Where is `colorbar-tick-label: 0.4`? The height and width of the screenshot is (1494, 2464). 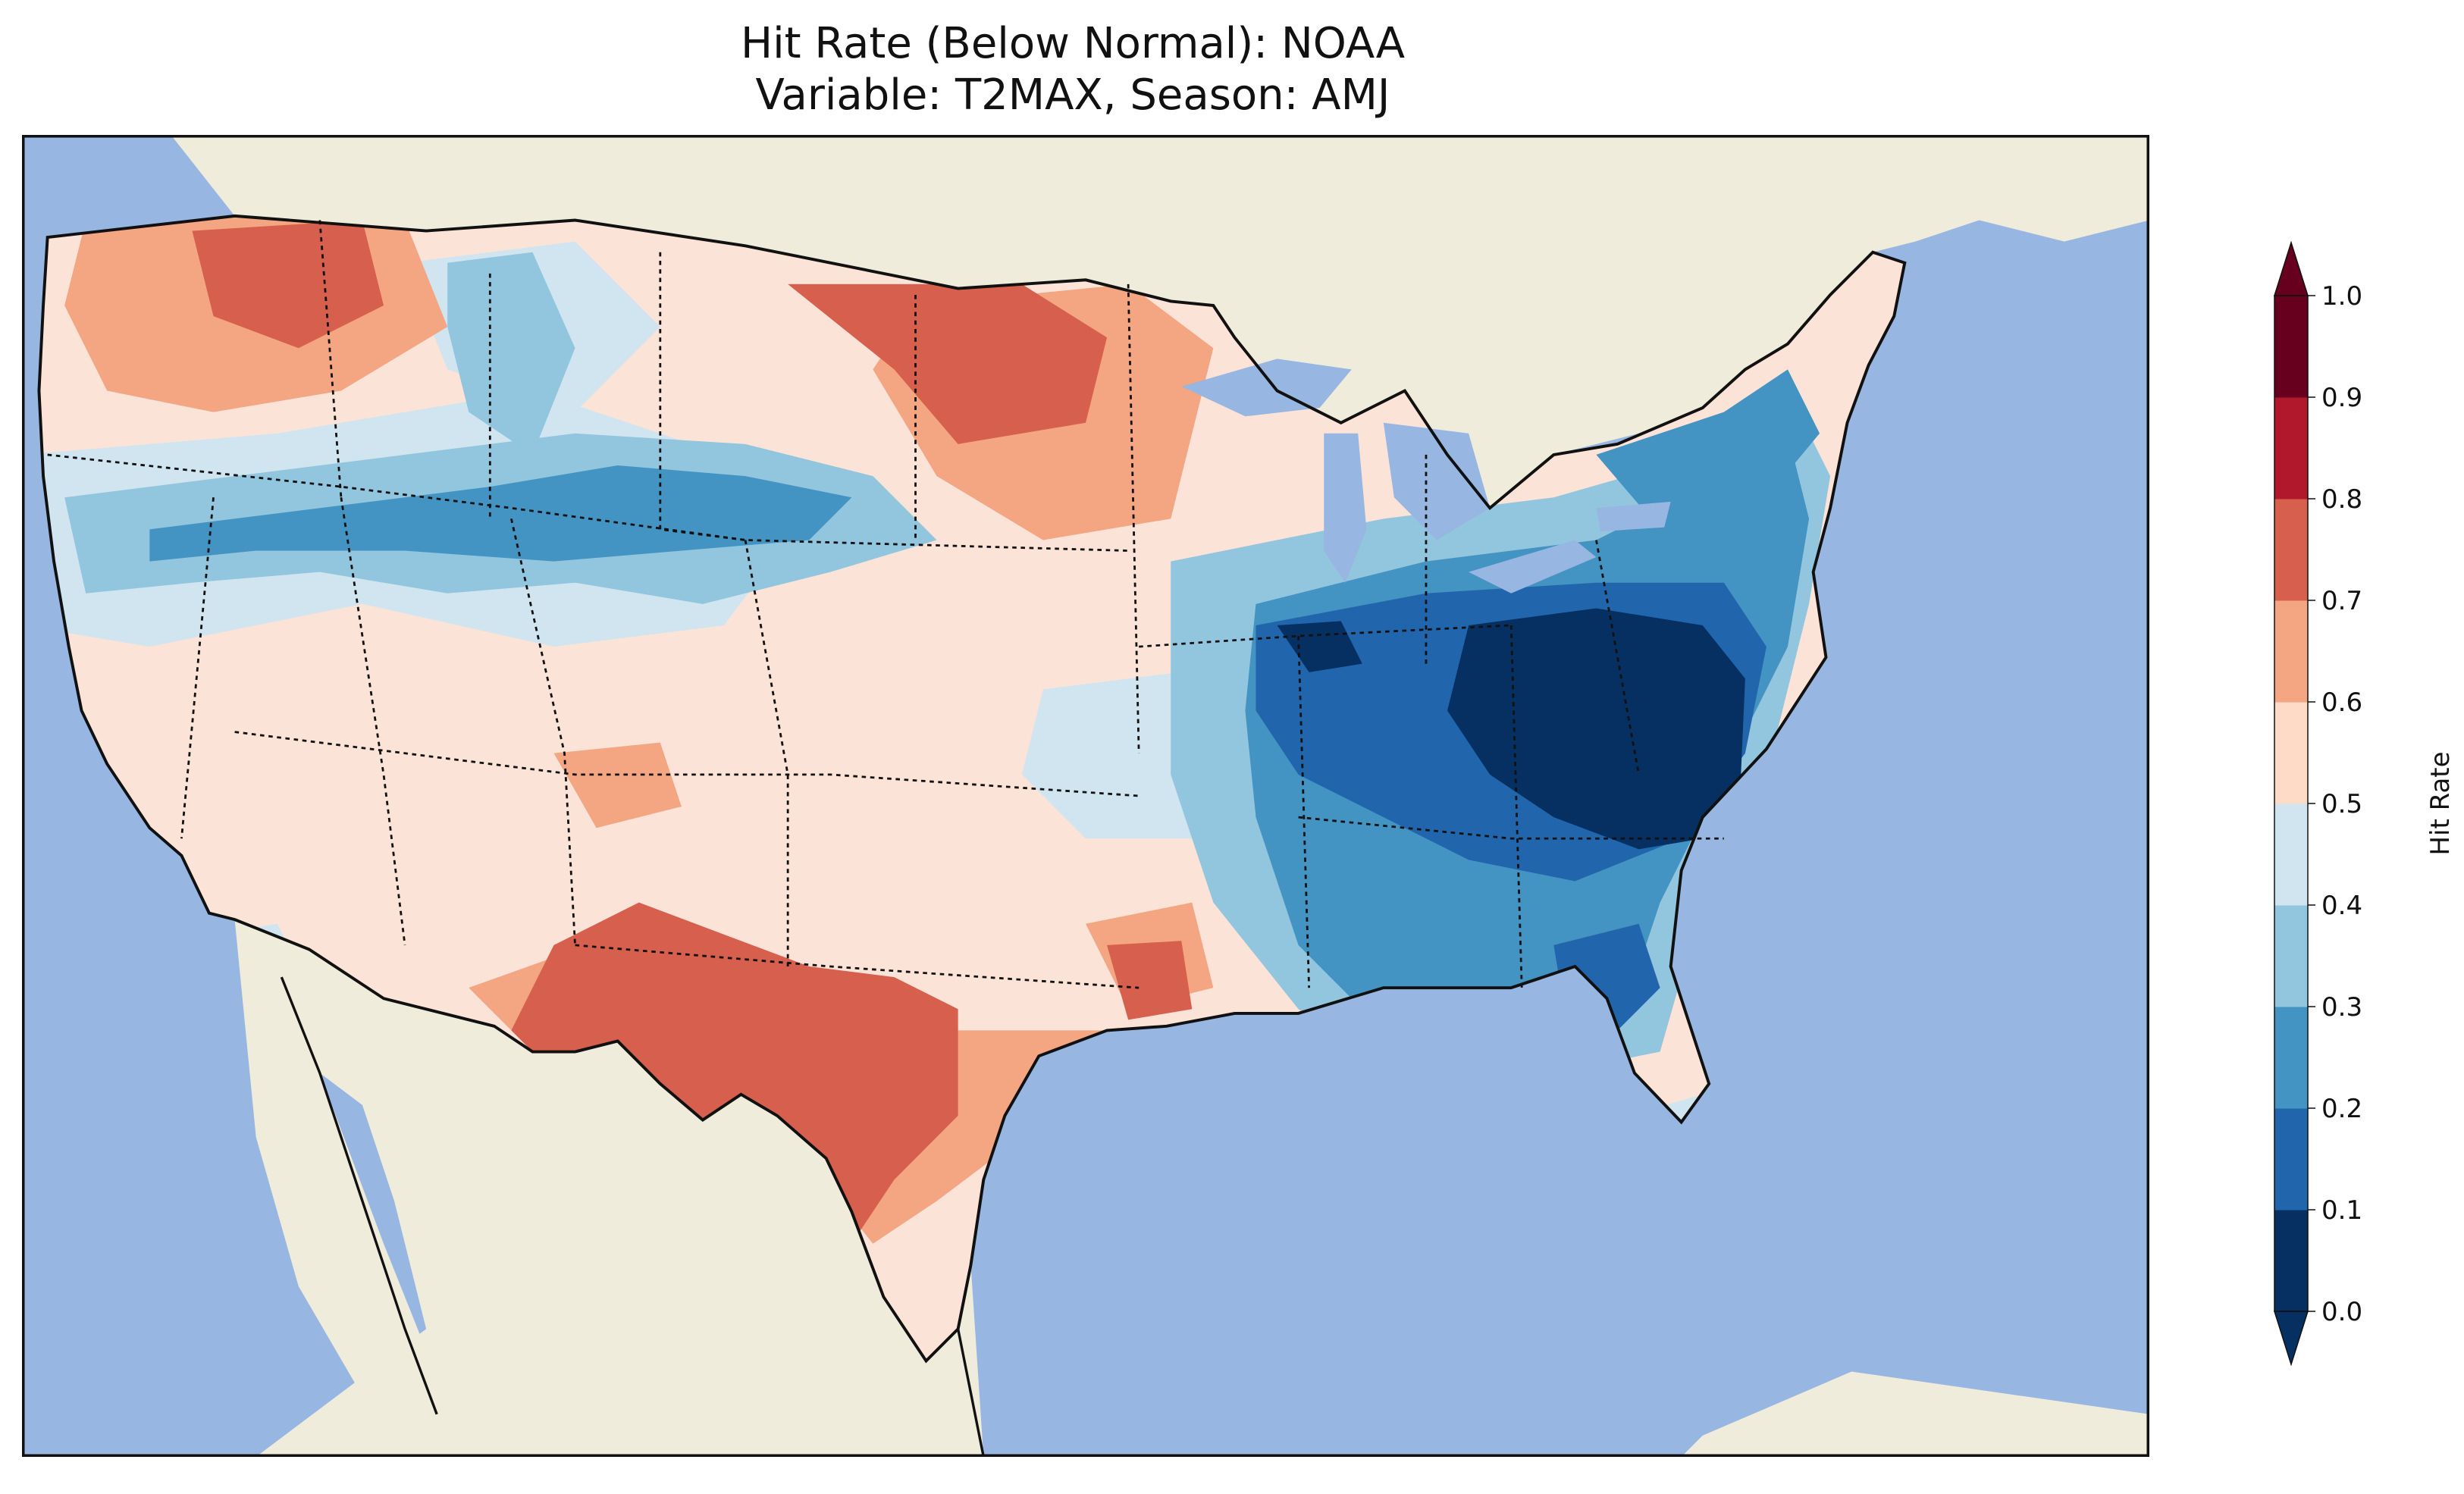 colorbar-tick-label: 0.4 is located at coordinates (2341, 906).